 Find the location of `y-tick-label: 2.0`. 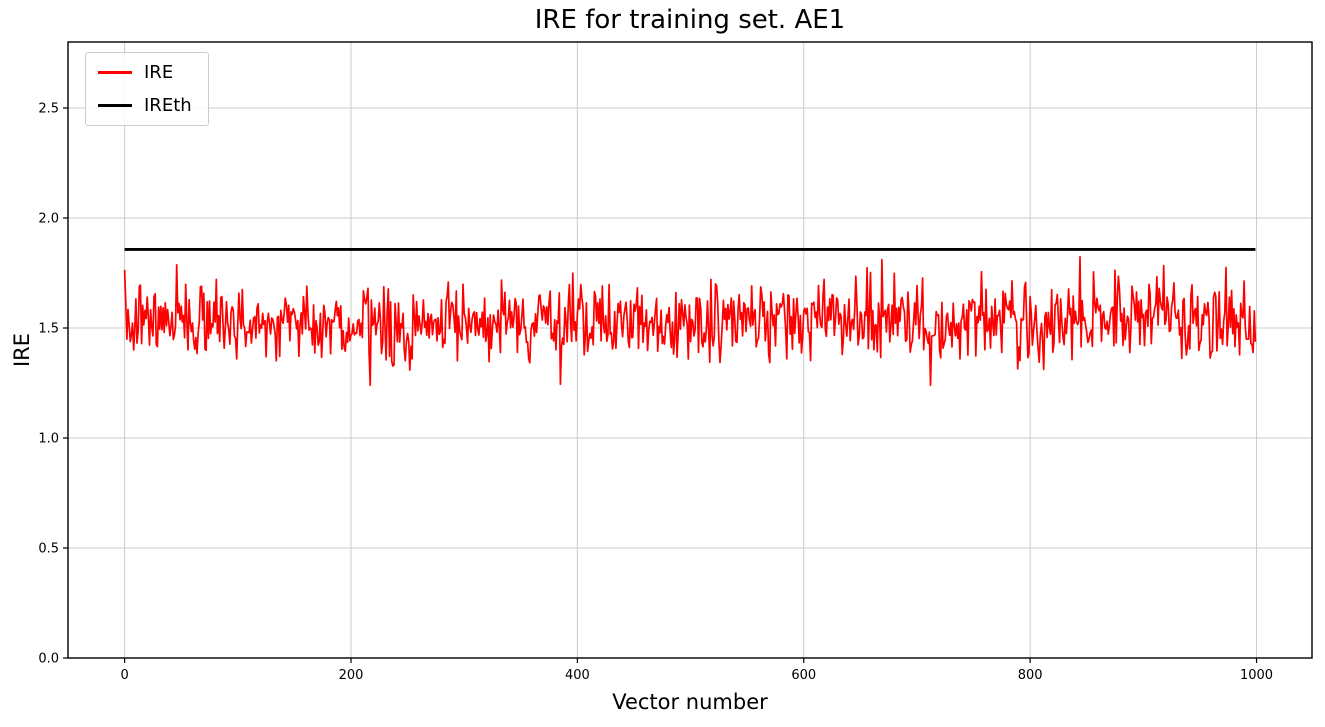

y-tick-label: 2.0 is located at coordinates (48, 219).